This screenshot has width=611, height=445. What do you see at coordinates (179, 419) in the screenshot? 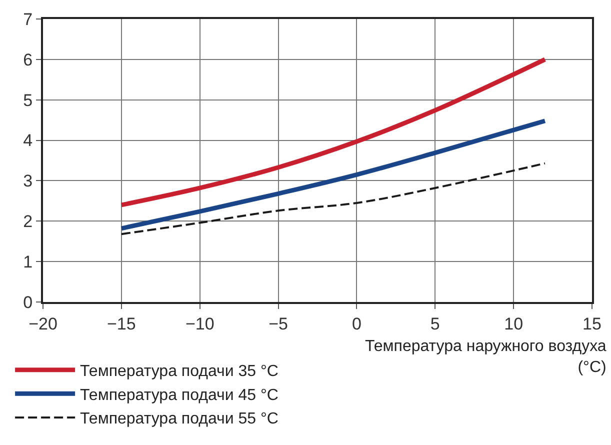
I see `legend-label: Температура подачи 55 °C` at bounding box center [179, 419].